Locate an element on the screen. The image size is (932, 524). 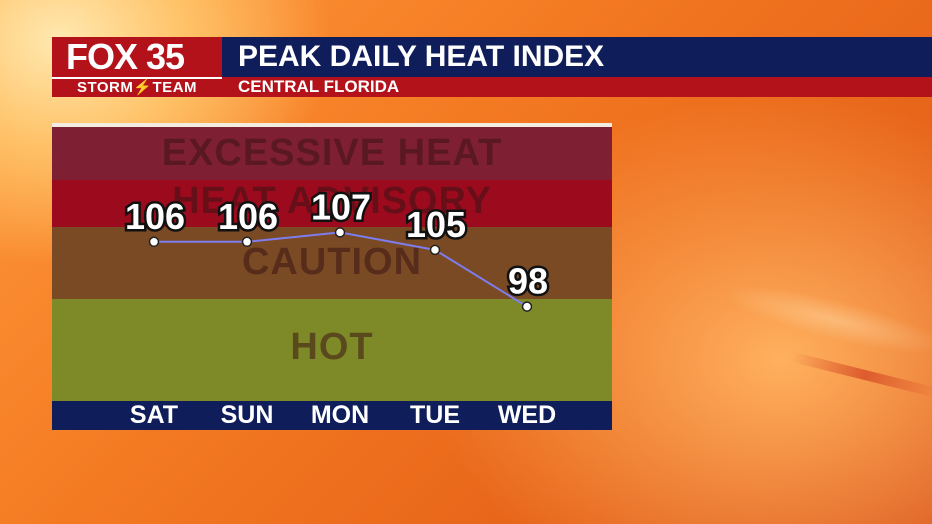
series-line is located at coordinates (341, 269).